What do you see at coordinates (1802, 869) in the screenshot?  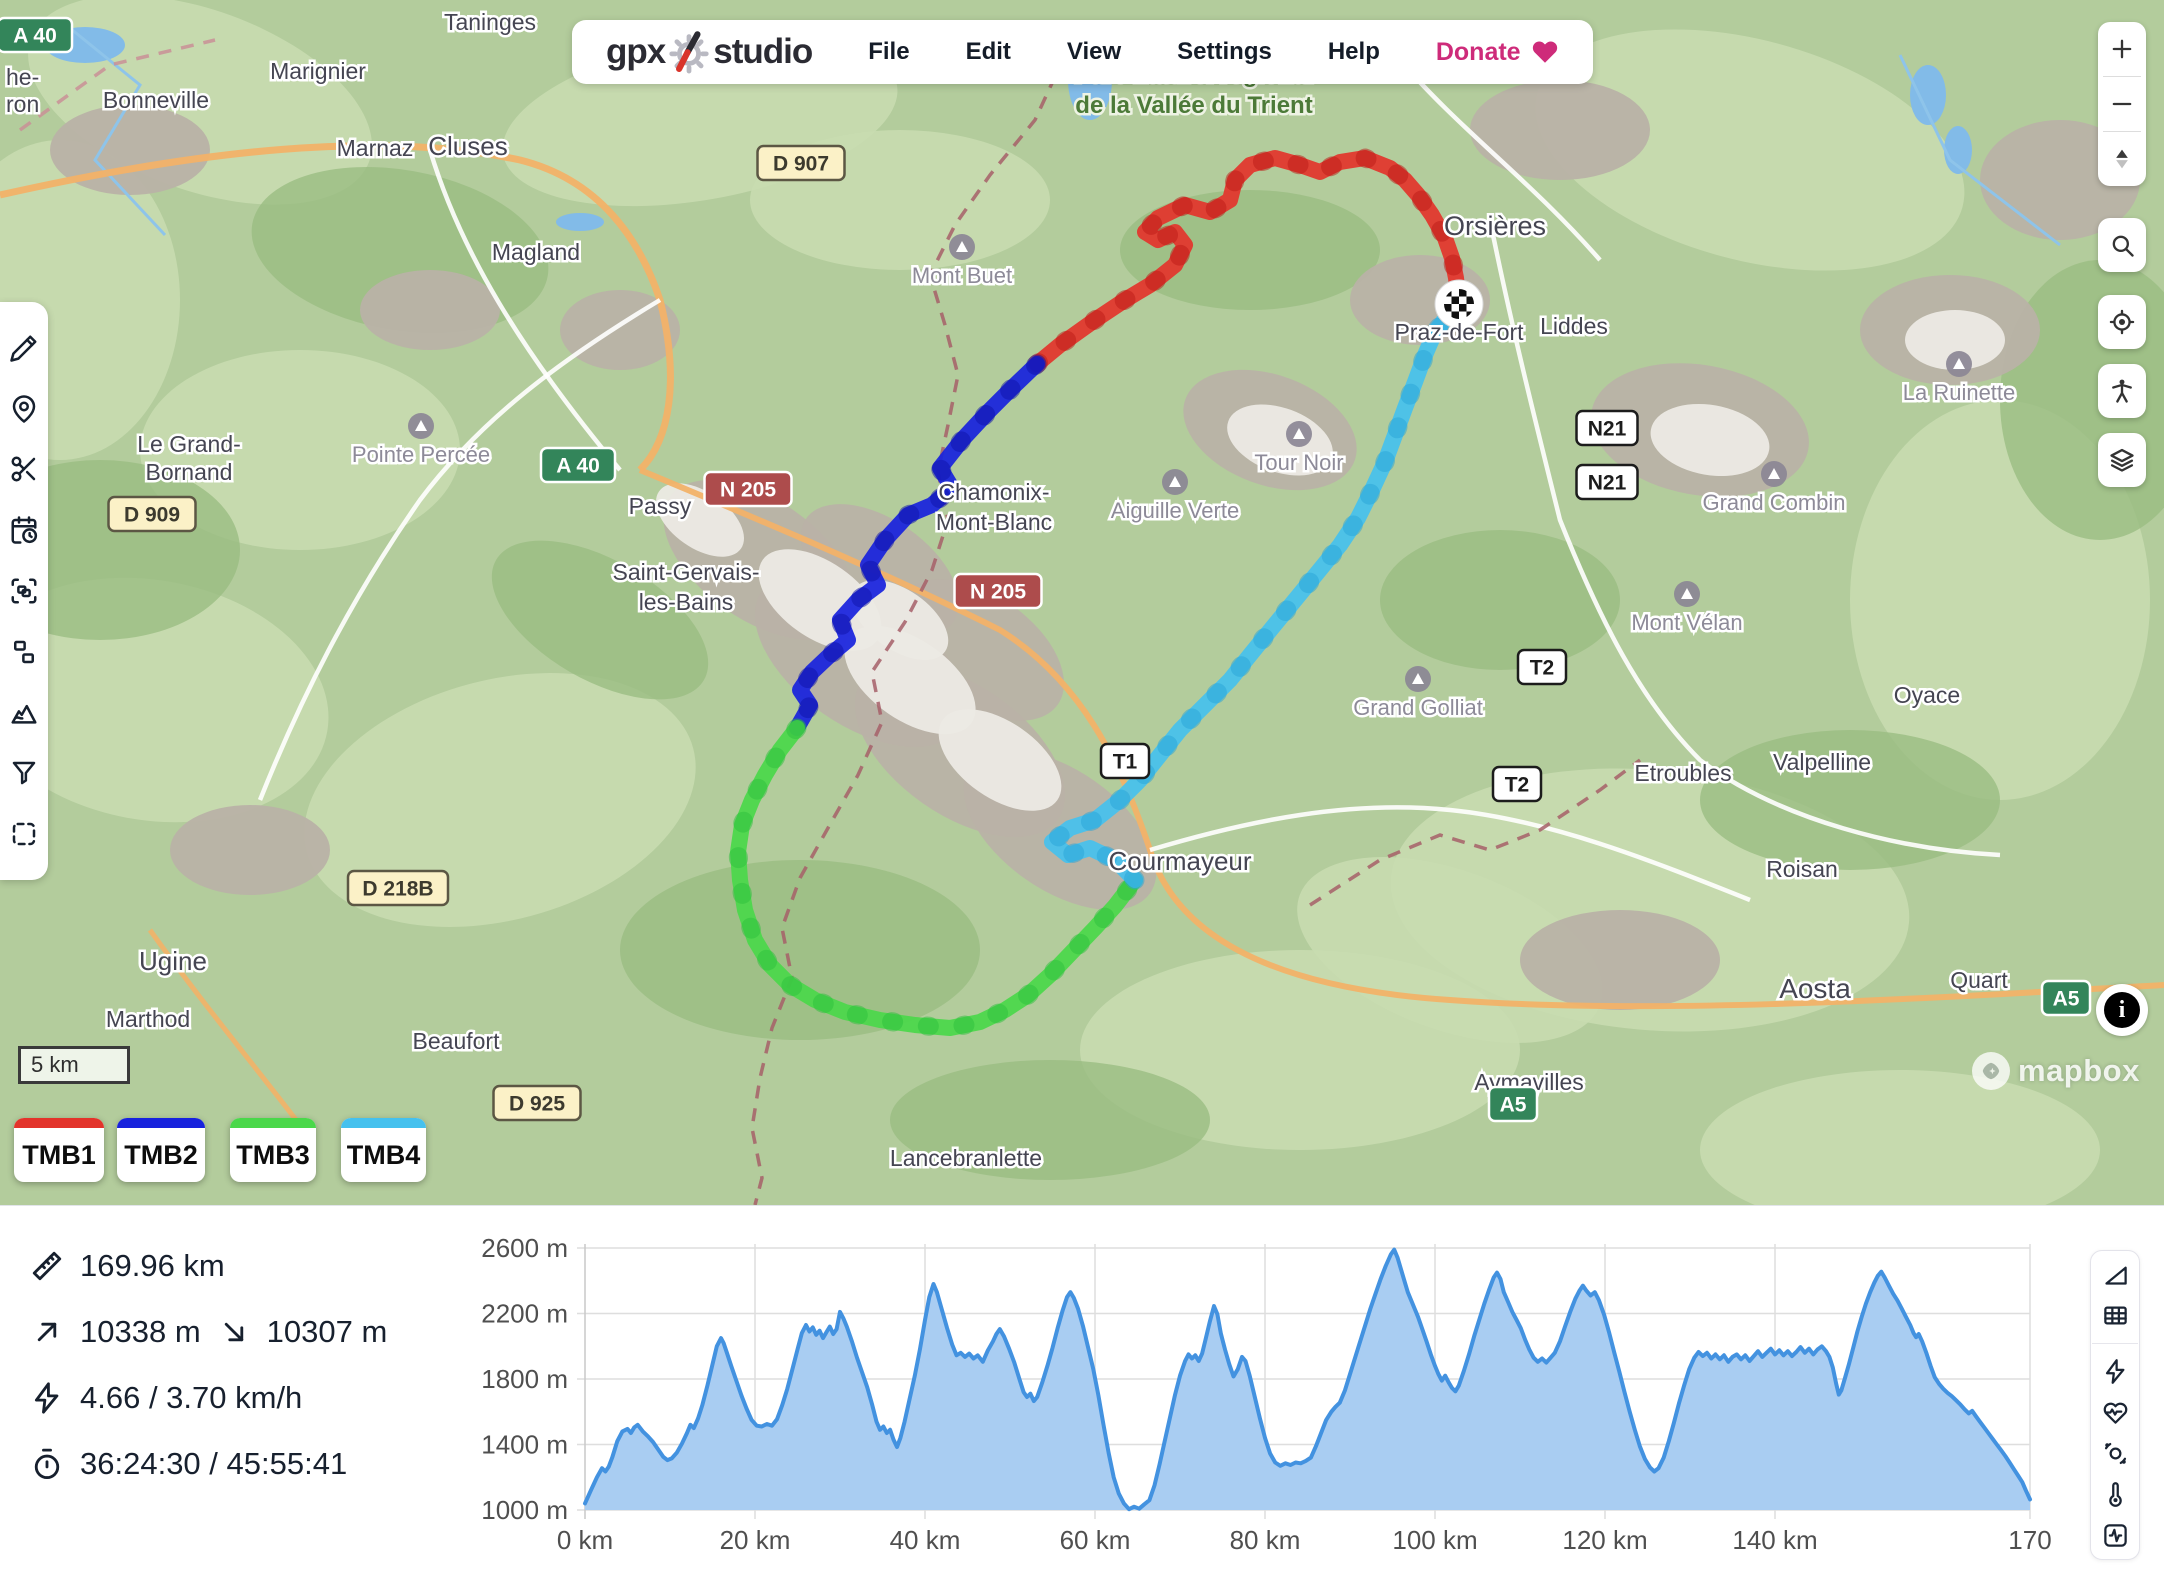 I see `place-label: Roisan` at bounding box center [1802, 869].